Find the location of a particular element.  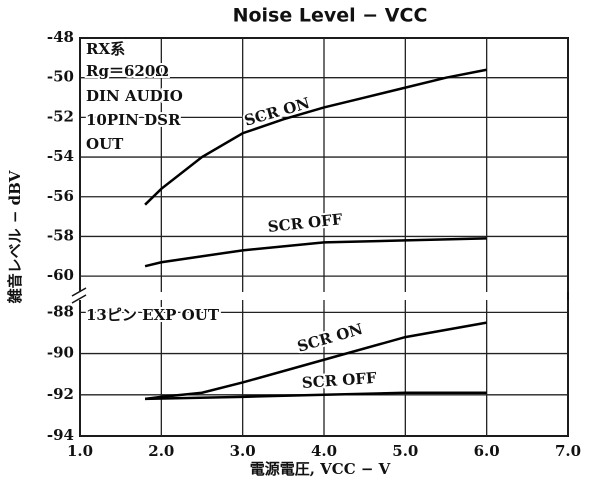

x-tick-label: 3.0 is located at coordinates (243, 451).